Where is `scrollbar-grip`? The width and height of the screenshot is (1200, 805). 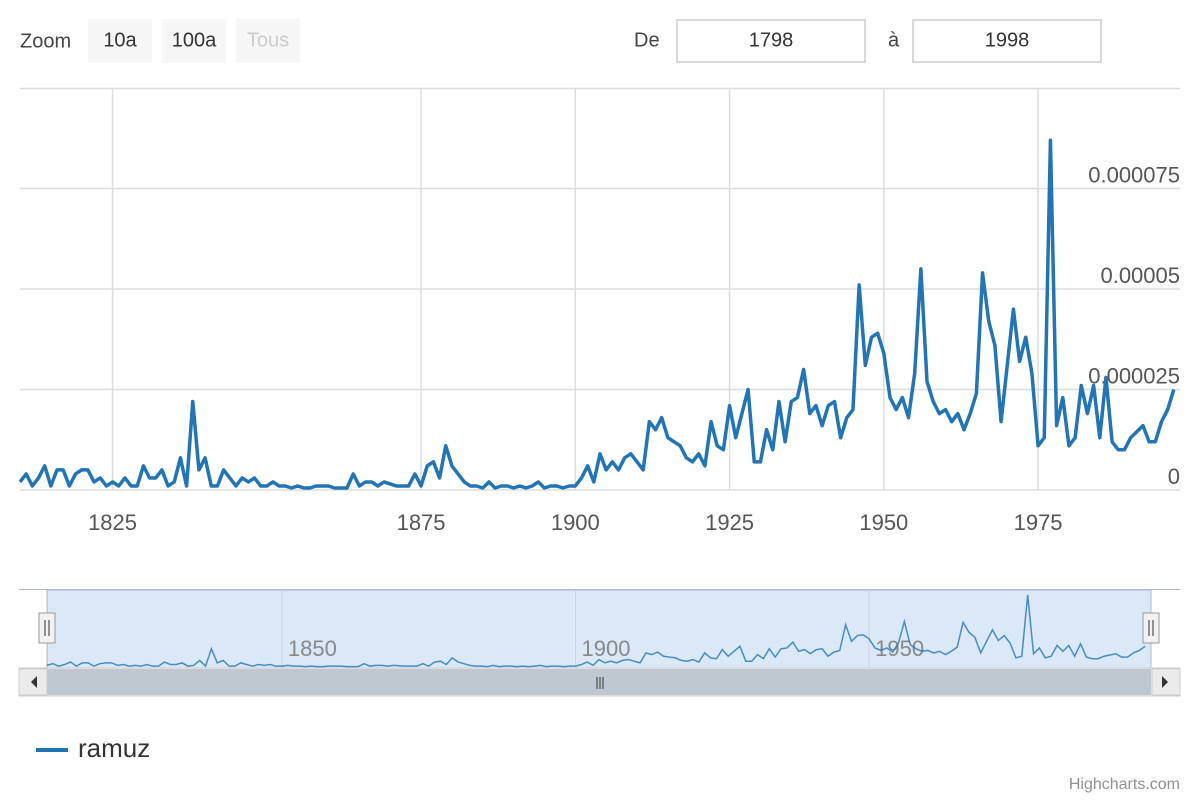 scrollbar-grip is located at coordinates (600, 683).